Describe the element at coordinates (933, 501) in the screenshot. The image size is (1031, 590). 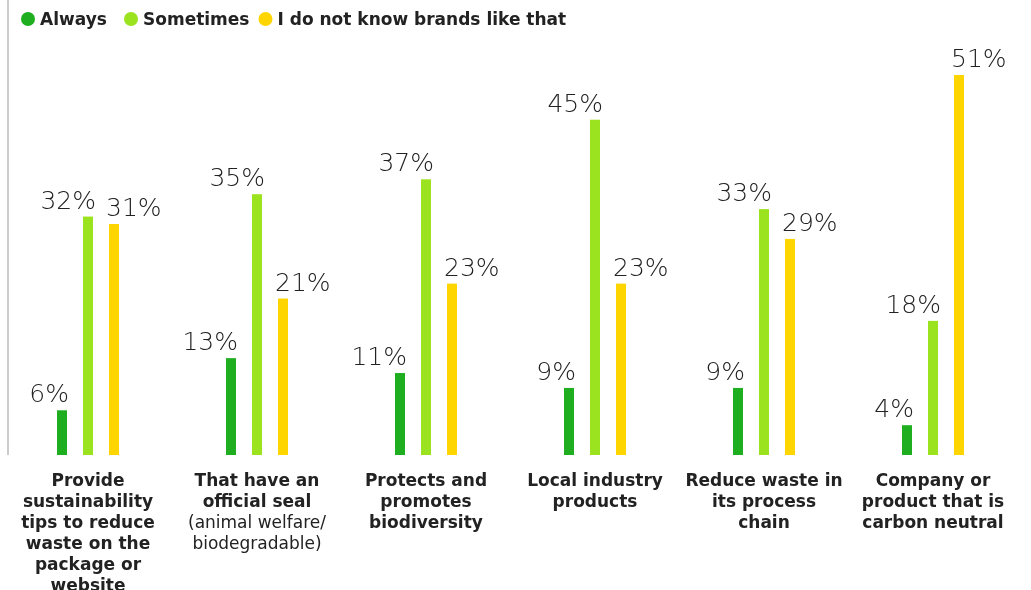
I see `x-tick-label: Company or product that is carbon neutral` at that location.